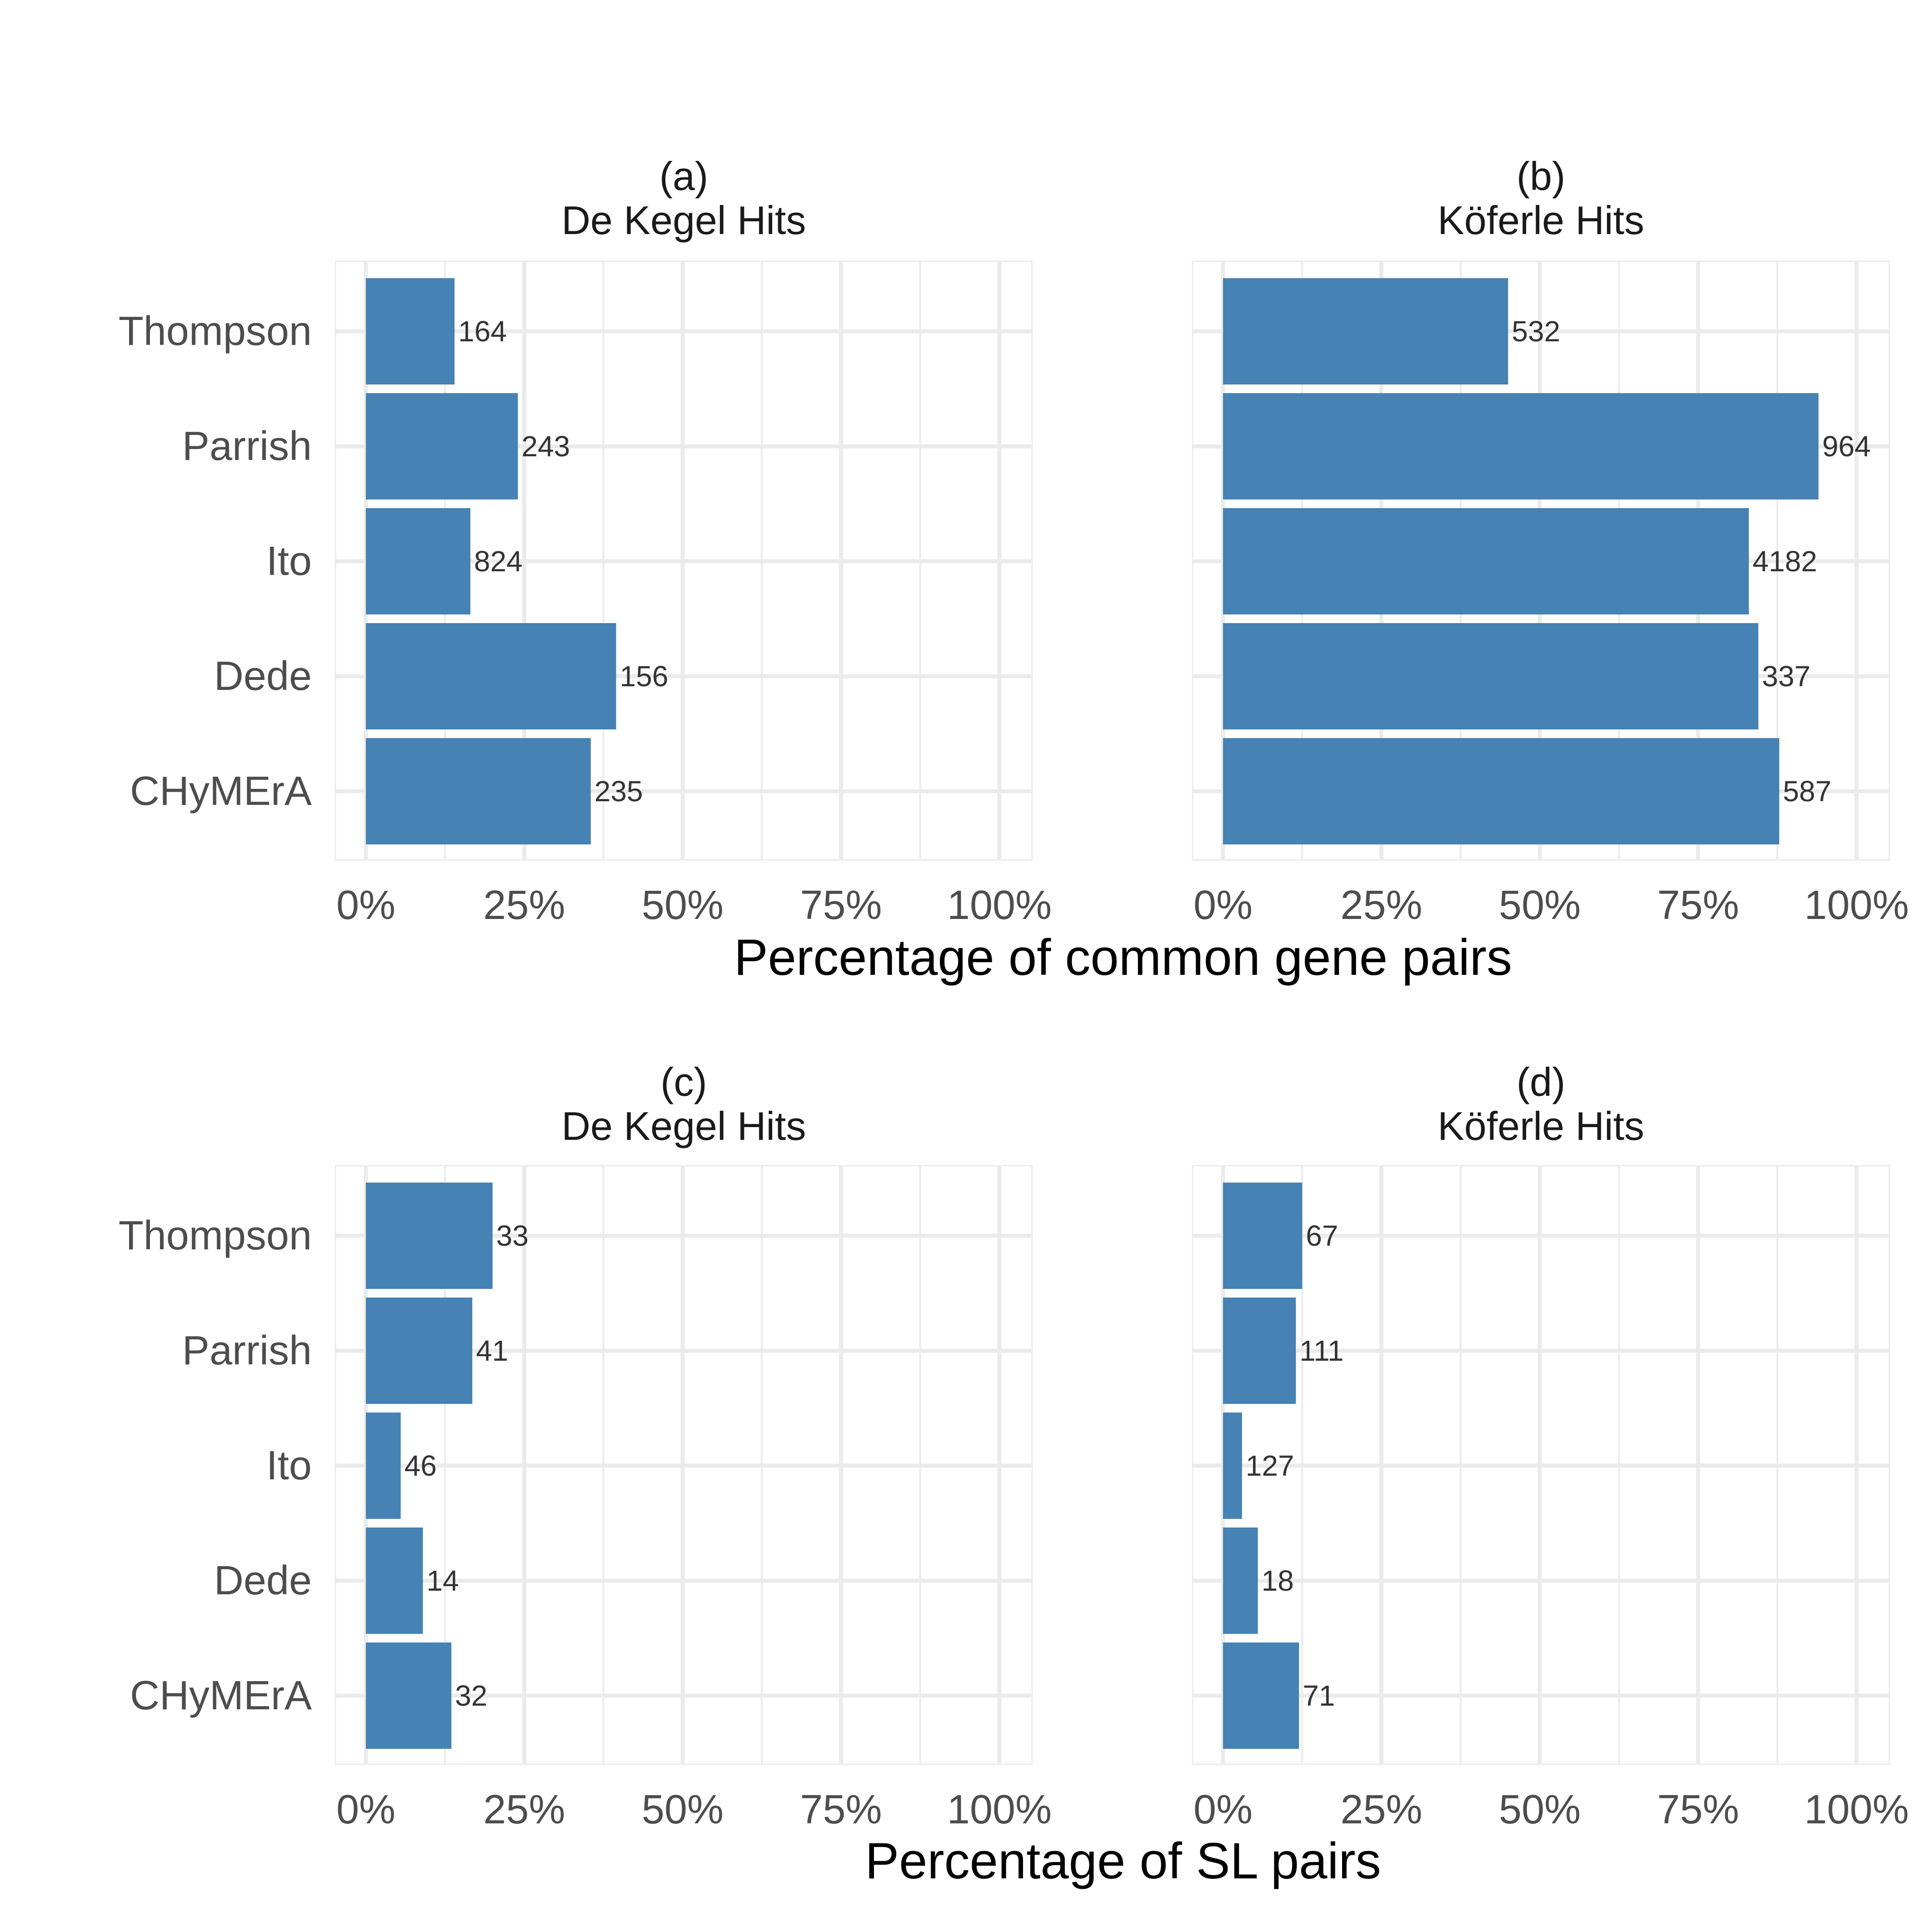 The height and width of the screenshot is (1932, 1932). I want to click on data-label: 111, so click(1321, 1350).